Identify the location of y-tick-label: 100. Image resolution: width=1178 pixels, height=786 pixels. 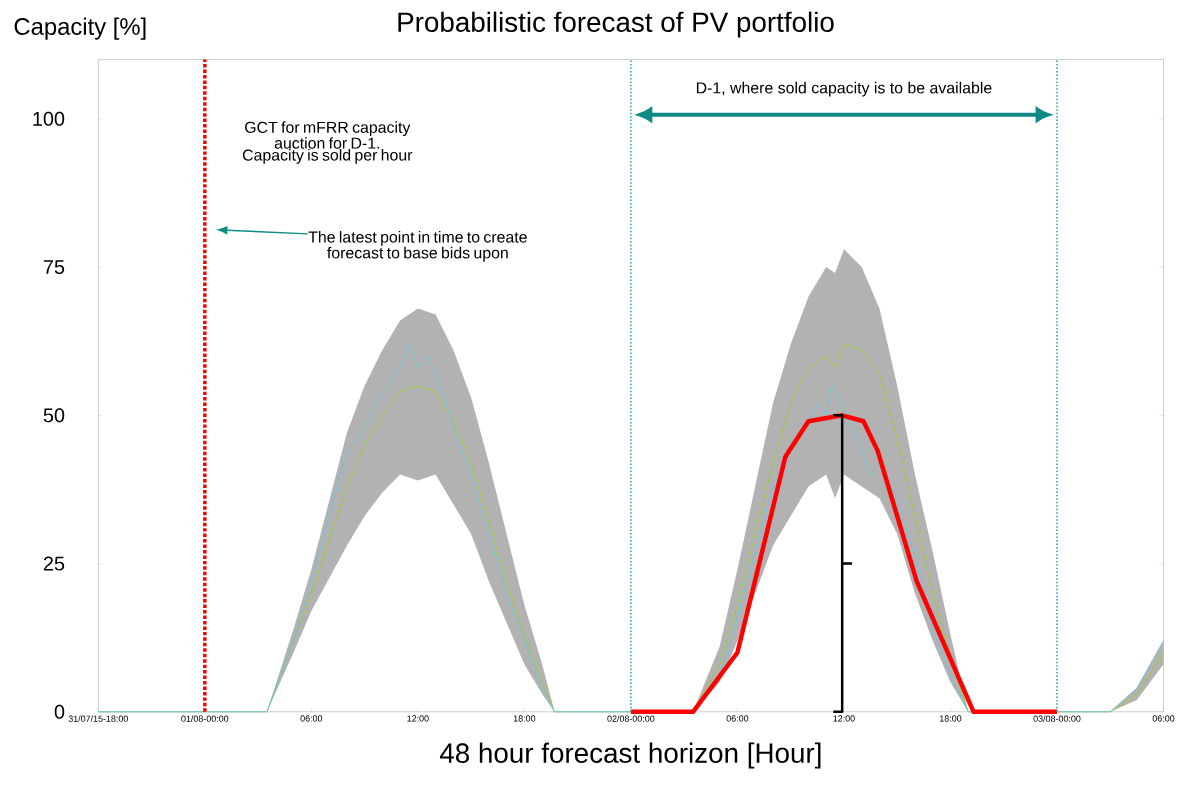
(49, 118).